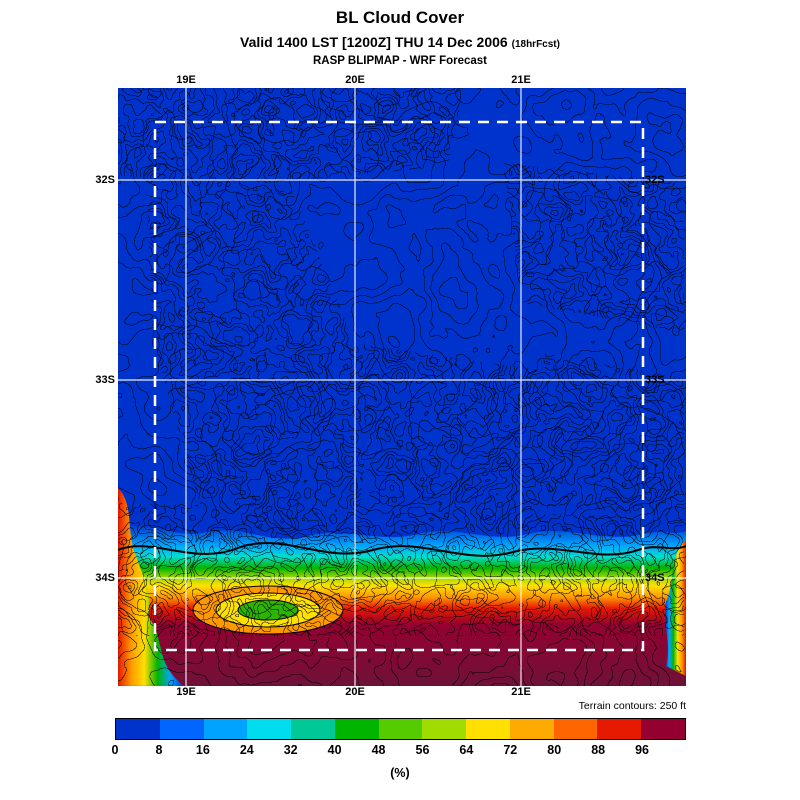 The image size is (800, 800). Describe the element at coordinates (186, 80) in the screenshot. I see `lon-label-top: 19E` at that location.